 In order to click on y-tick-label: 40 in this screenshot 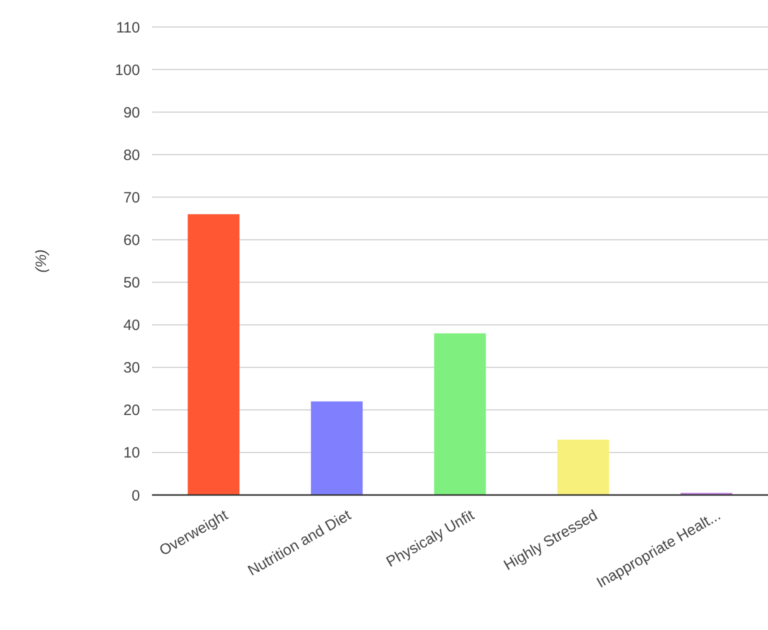, I will do `click(131, 325)`.